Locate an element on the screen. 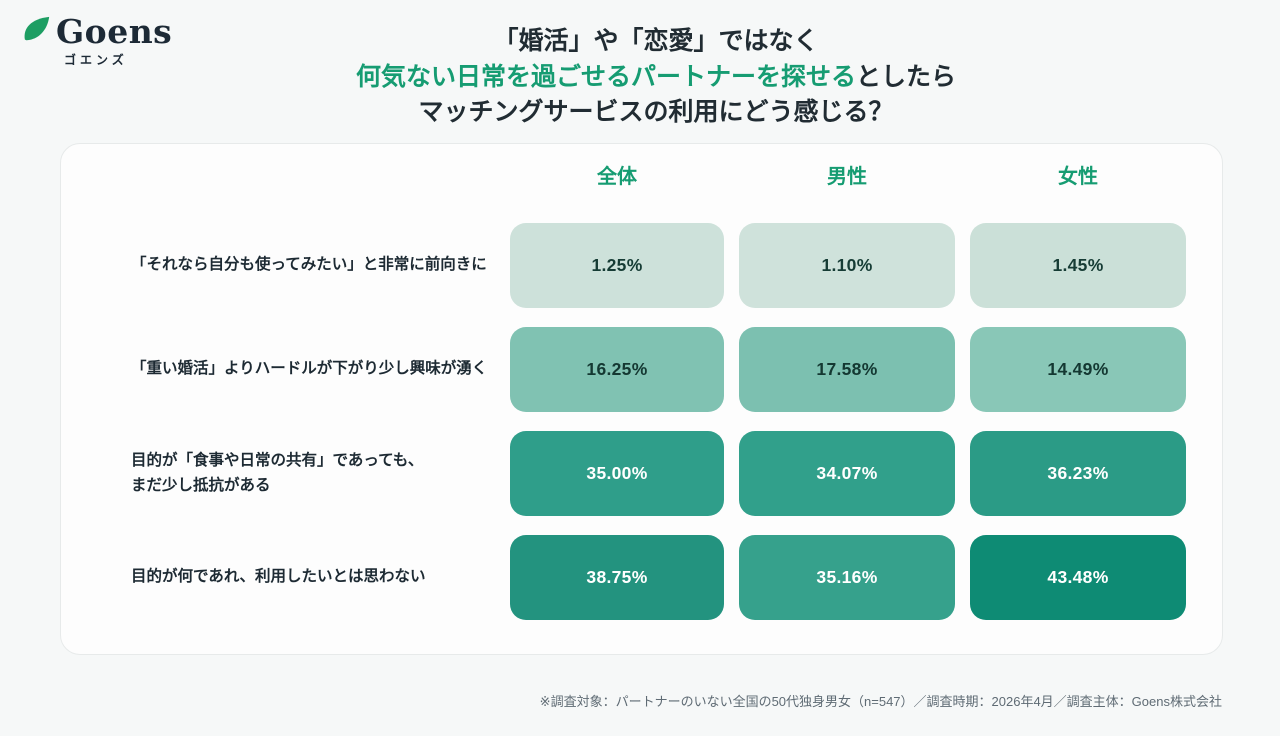 This screenshot has width=1280, height=736. heatmap-cell: 17.58% is located at coordinates (847, 369).